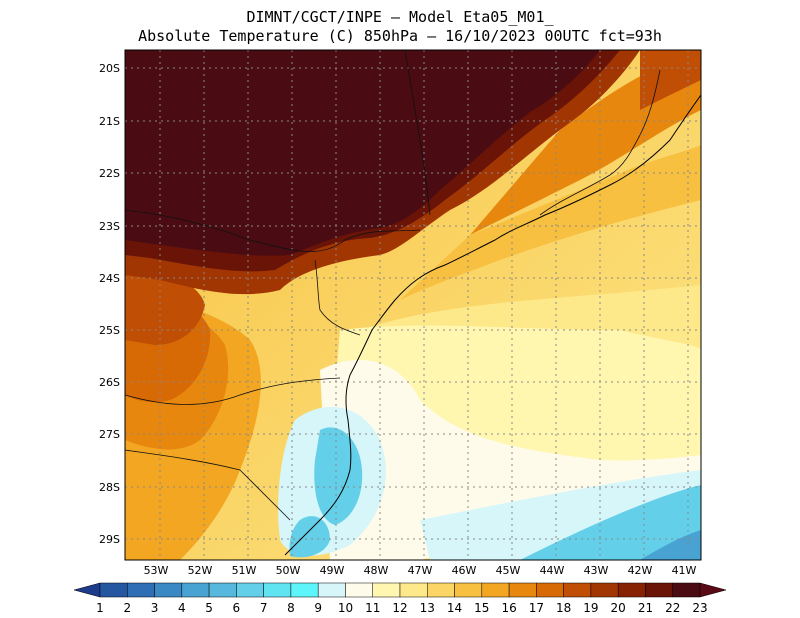 This screenshot has width=800, height=618. I want to click on lon-label: 46W, so click(464, 570).